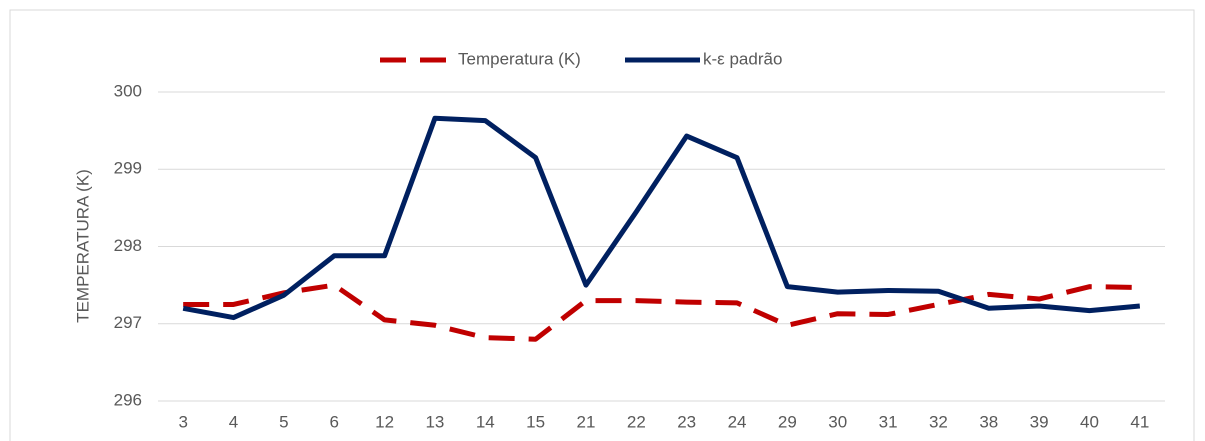  What do you see at coordinates (434, 421) in the screenshot?
I see `x-tick-label: 13` at bounding box center [434, 421].